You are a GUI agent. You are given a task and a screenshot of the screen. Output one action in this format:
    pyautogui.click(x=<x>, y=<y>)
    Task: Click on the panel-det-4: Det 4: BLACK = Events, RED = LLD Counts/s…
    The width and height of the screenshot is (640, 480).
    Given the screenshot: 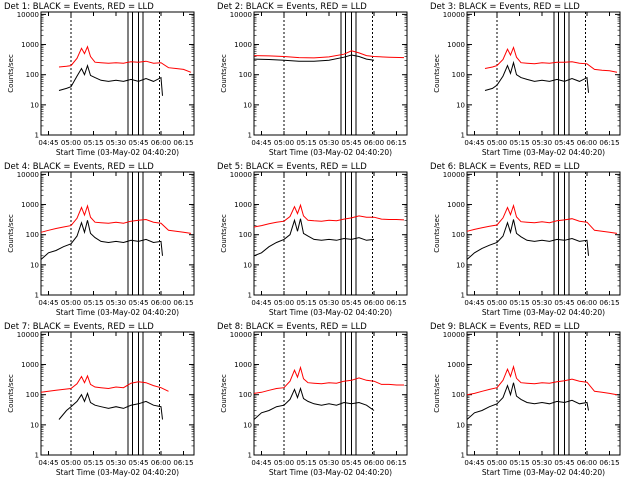 What is the action you would take?
    pyautogui.click(x=99, y=239)
    